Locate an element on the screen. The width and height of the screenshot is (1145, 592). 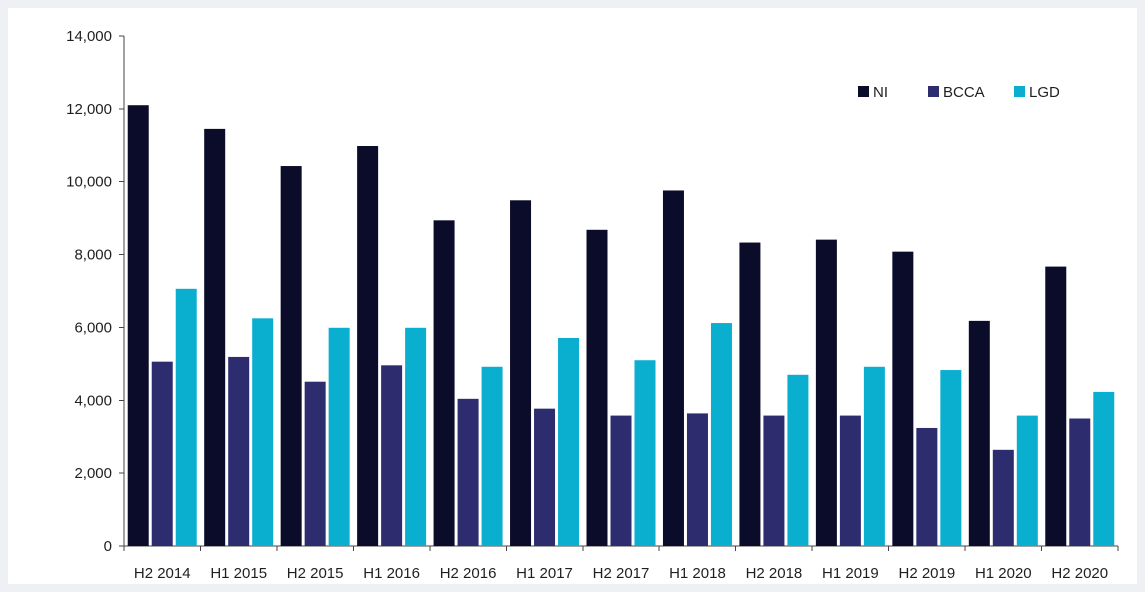
bar-lgd-h2-2019 is located at coordinates (951, 458).